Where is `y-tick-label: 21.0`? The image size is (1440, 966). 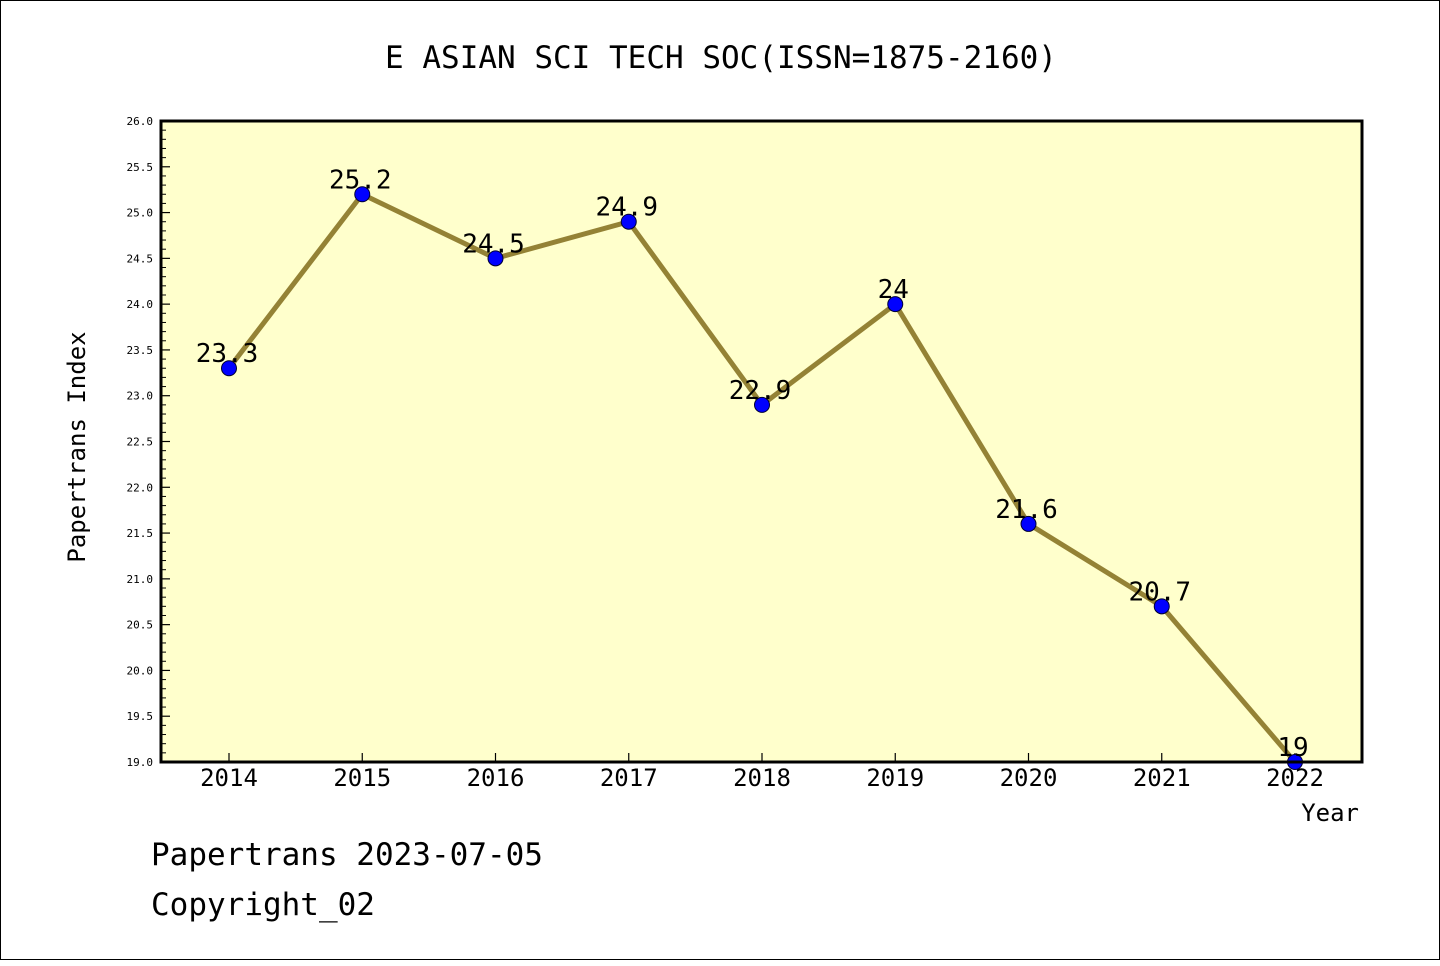
y-tick-label: 21.0 is located at coordinates (140, 579).